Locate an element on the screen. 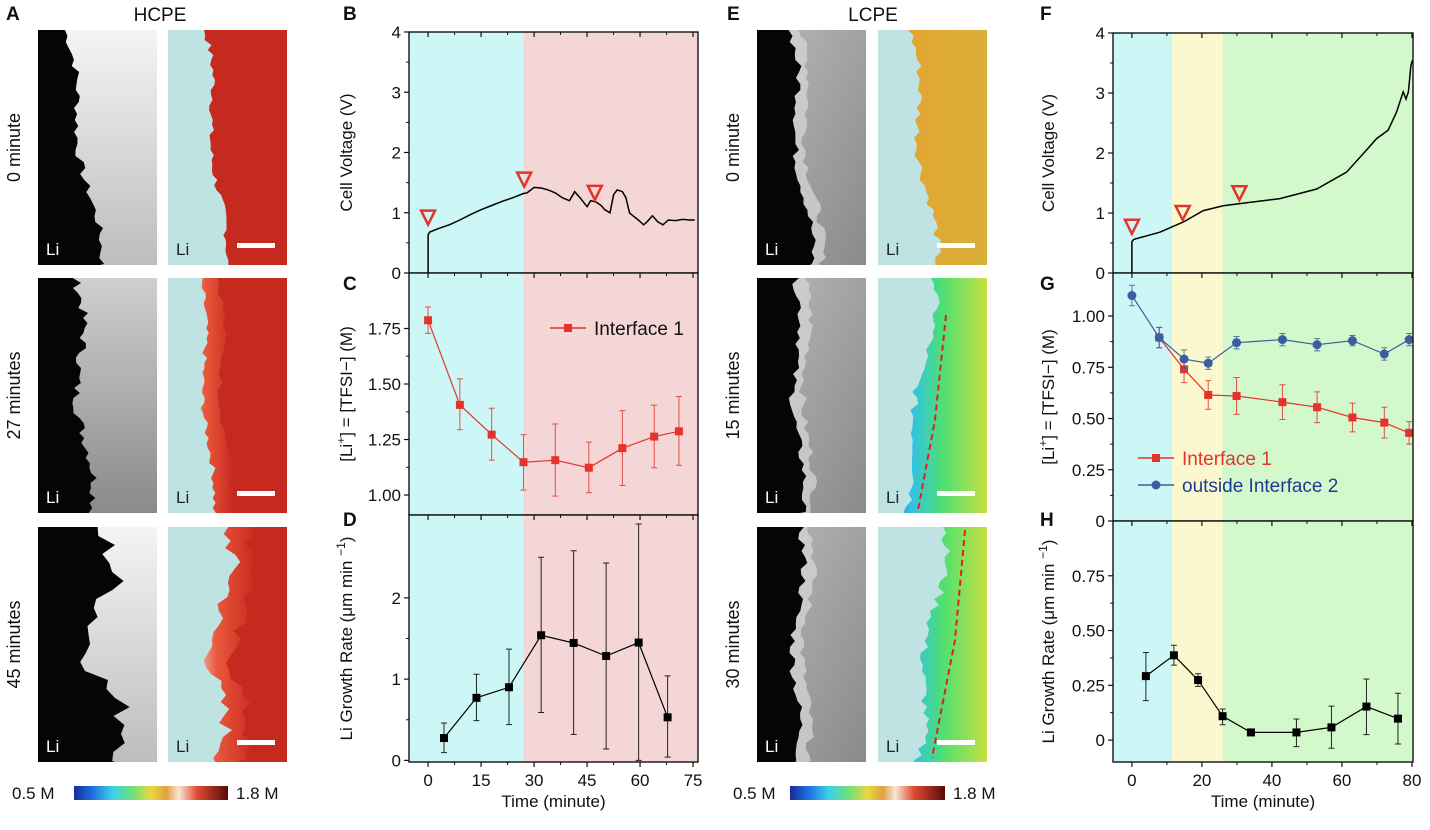 The height and width of the screenshot is (830, 1430). chart-panel-f: 0 1 2 3 4 Cell Voltage (V) is located at coordinates (1226, 153).